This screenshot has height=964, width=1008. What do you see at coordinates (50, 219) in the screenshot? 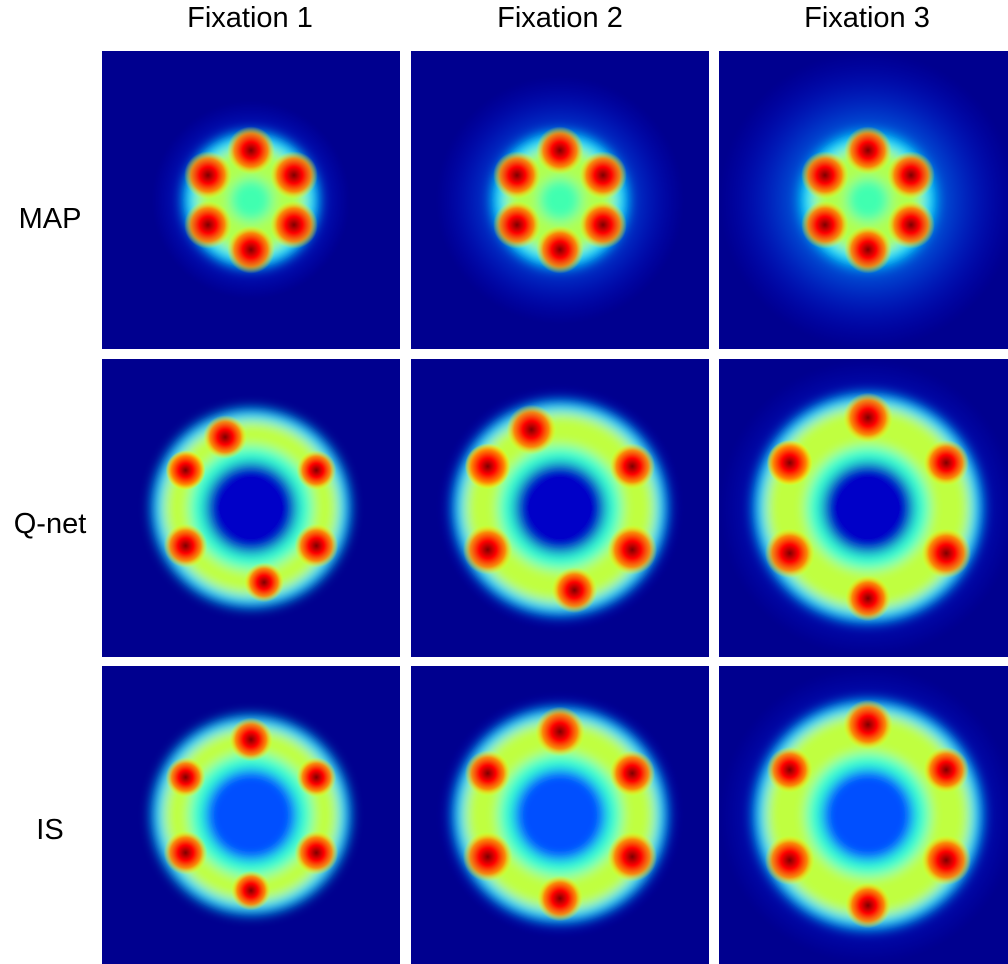
I see `row-label-map: MAP` at bounding box center [50, 219].